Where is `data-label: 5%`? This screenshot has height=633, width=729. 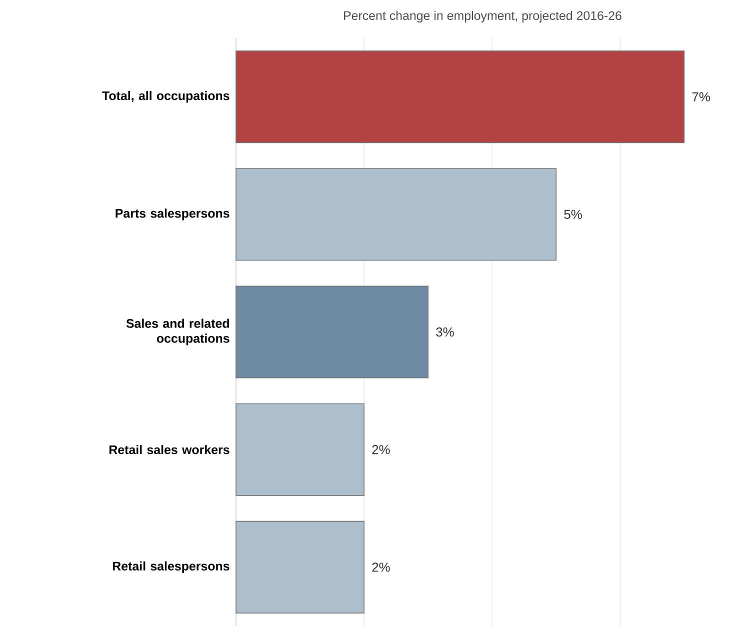
data-label: 5% is located at coordinates (573, 215).